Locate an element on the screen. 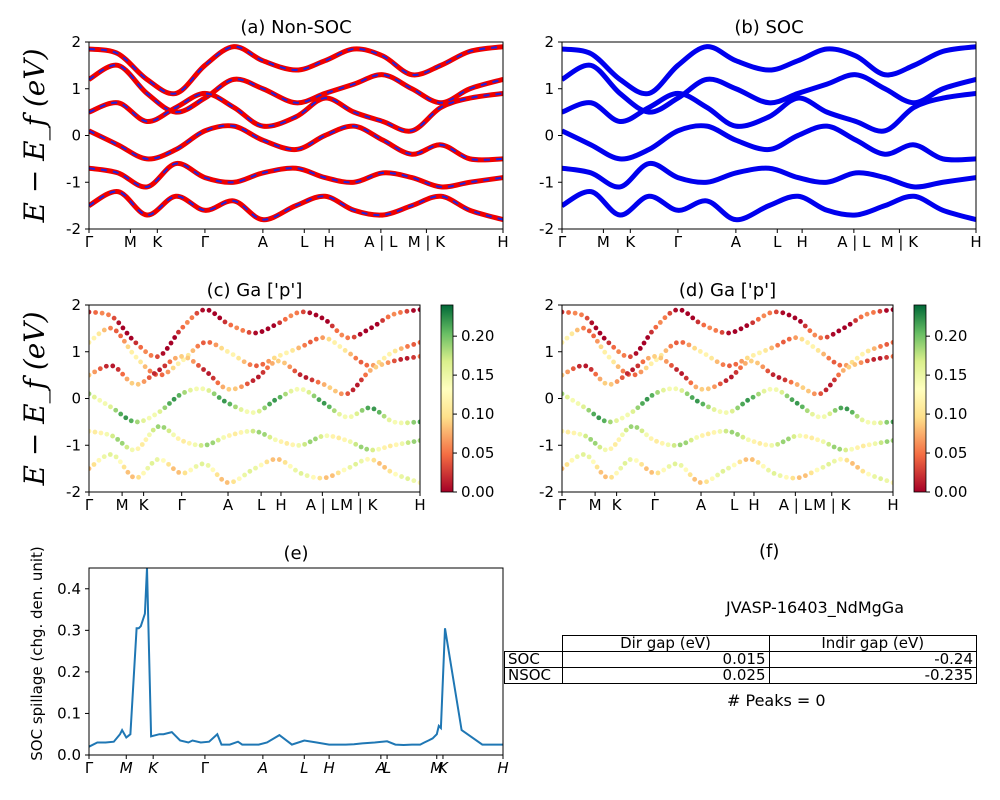 This screenshot has width=1000, height=800. y-tick-label: -1 is located at coordinates (546, 445).